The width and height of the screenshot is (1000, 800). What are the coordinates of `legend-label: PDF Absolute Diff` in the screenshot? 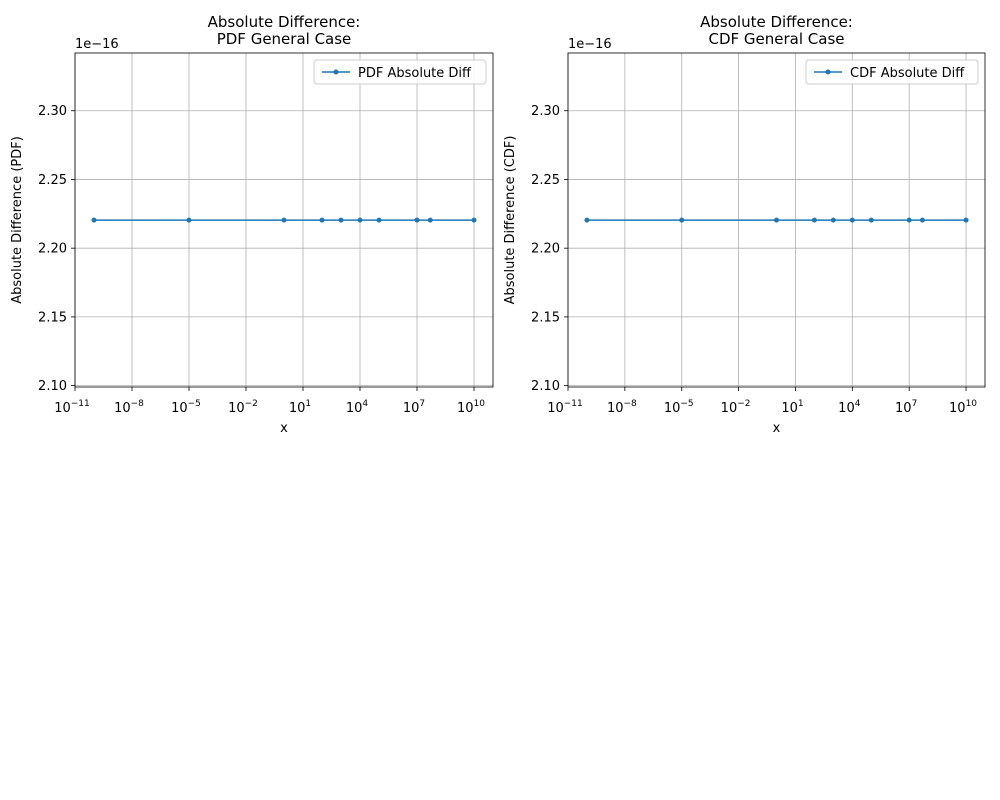 It's located at (415, 73).